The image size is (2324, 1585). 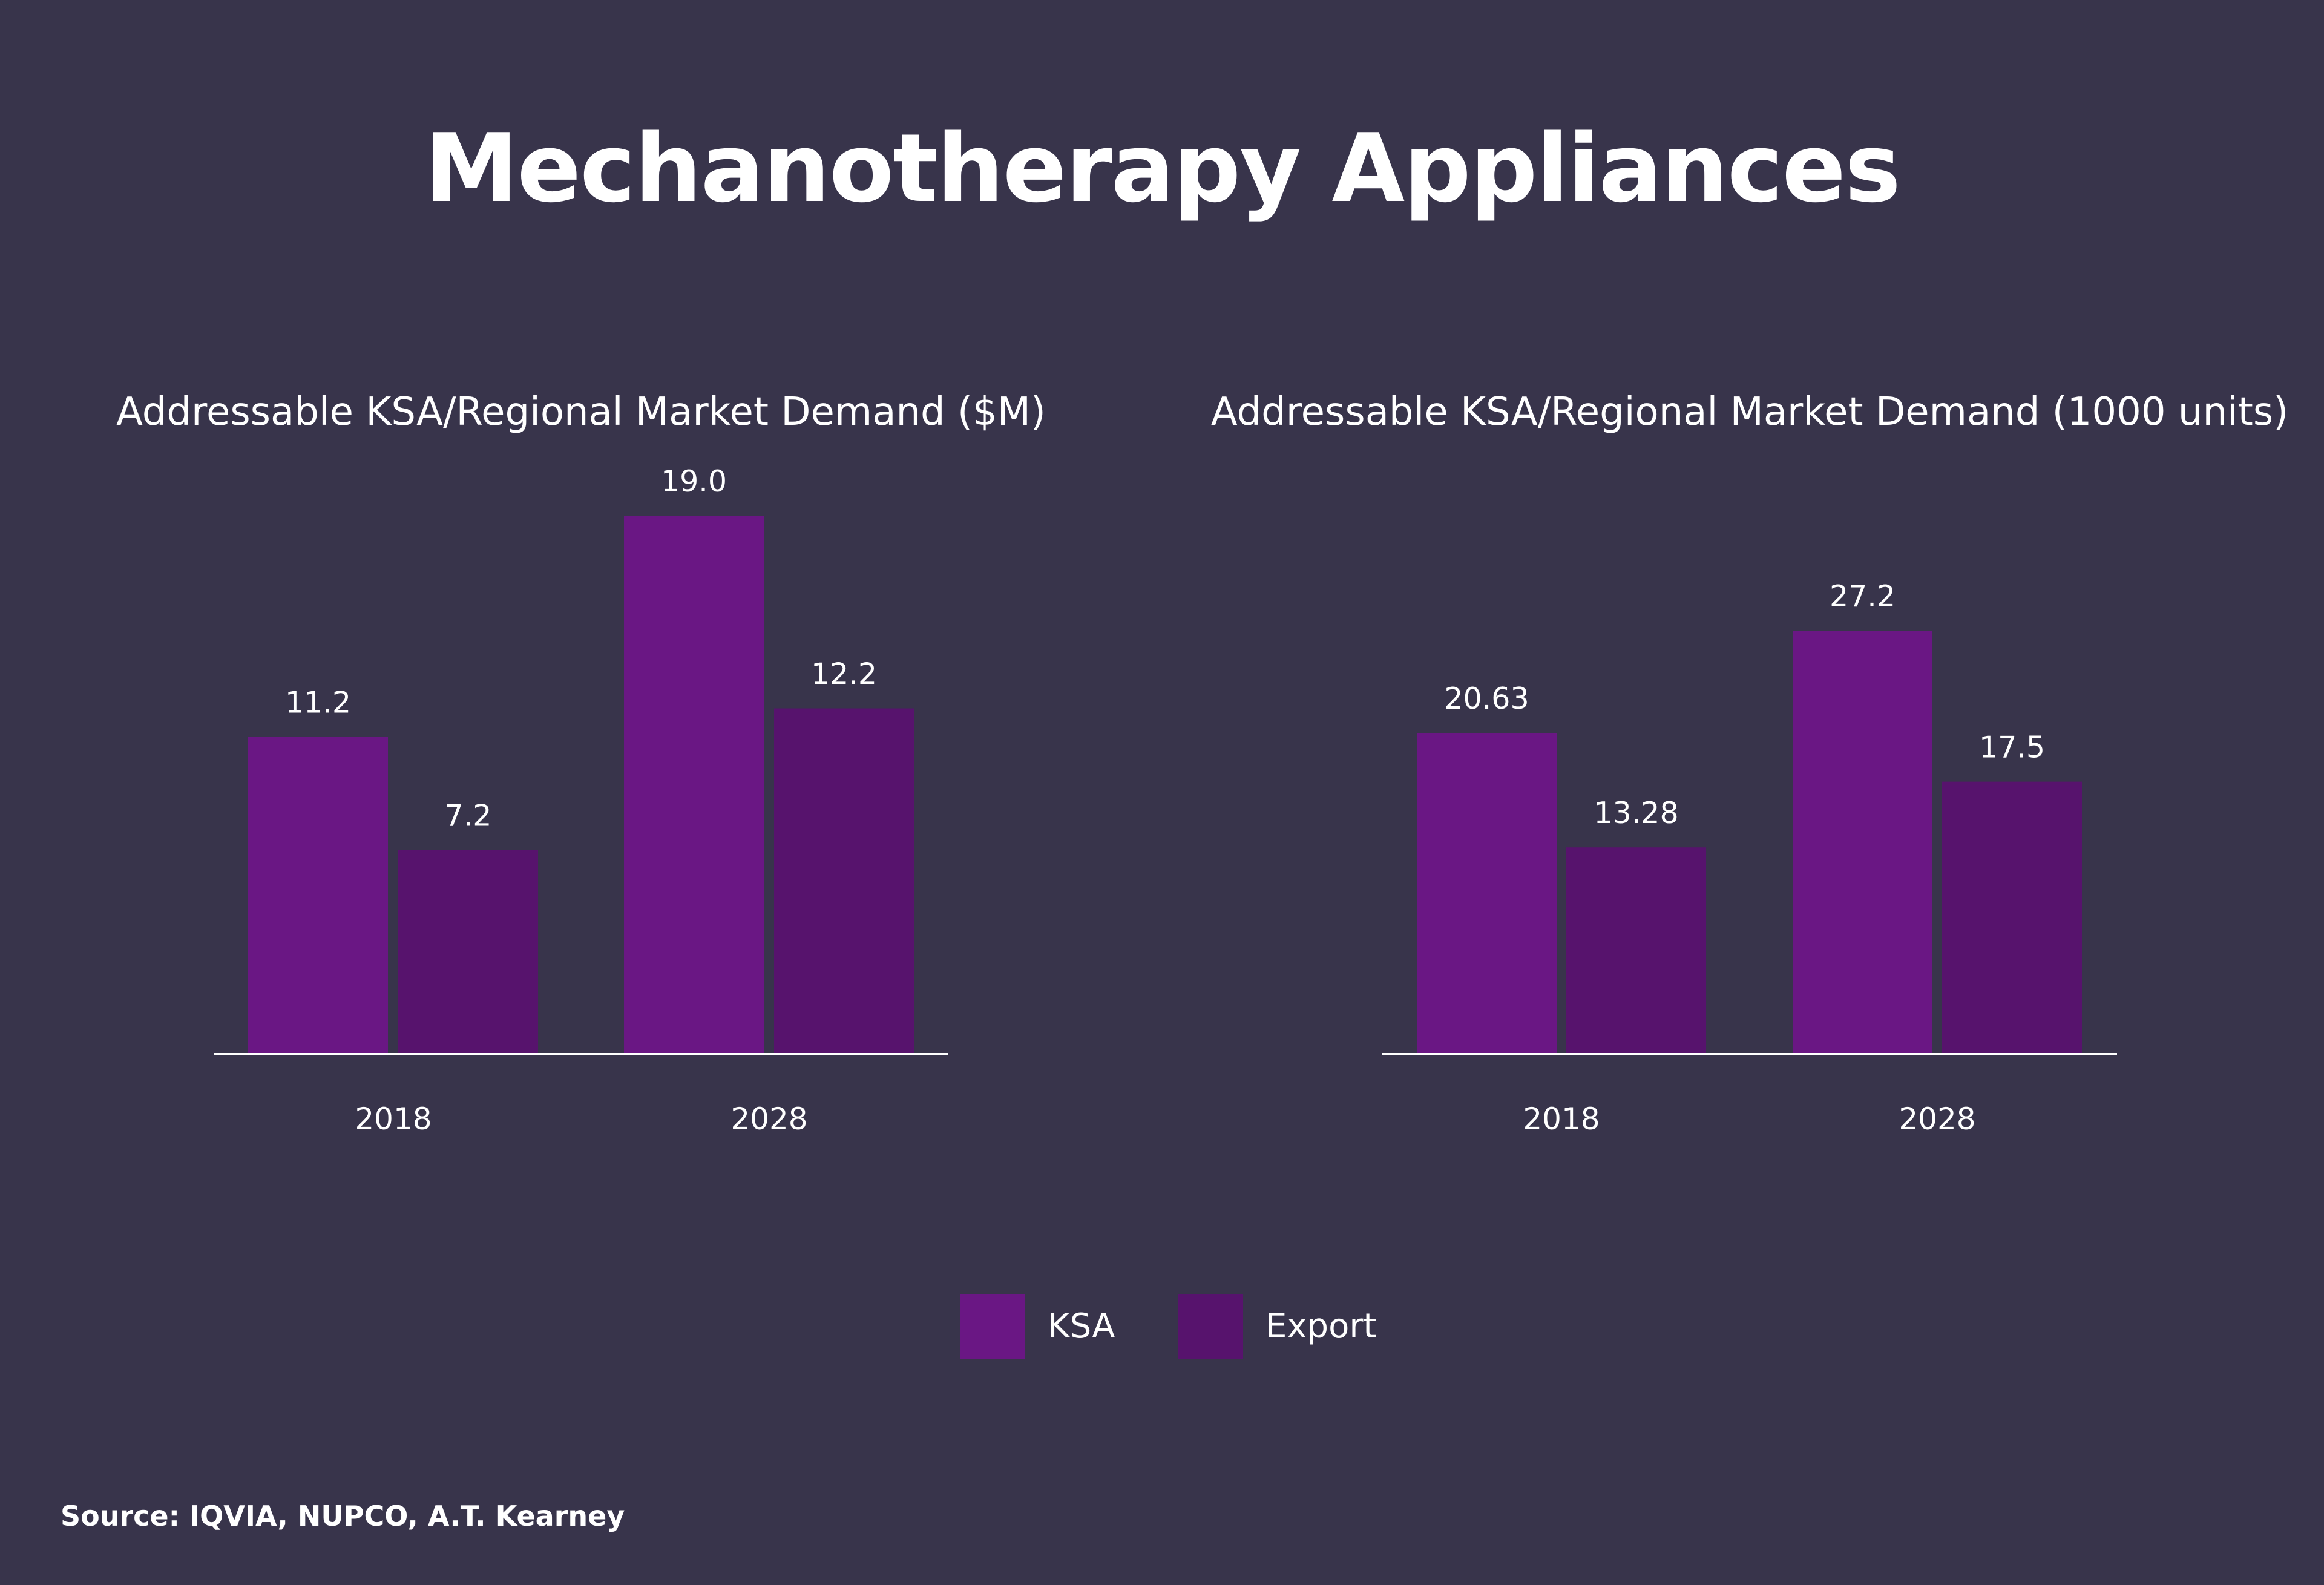 I want to click on legend-swatch-export, so click(x=1210, y=1326).